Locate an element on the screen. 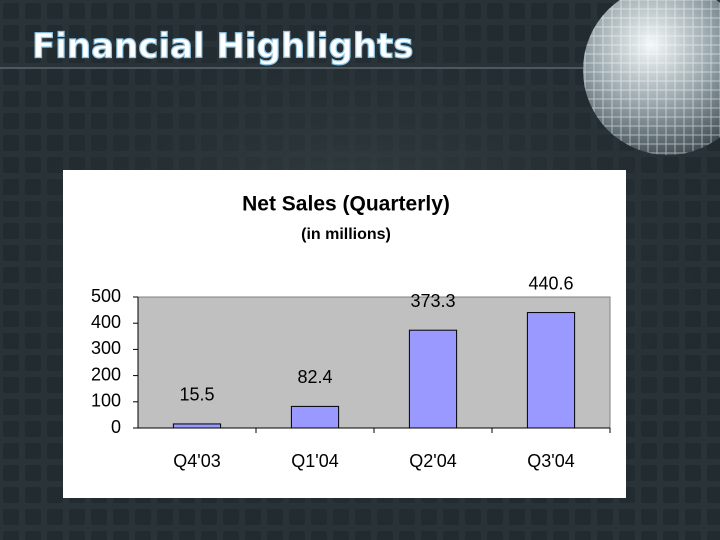  value-label: 15.5 is located at coordinates (196, 395).